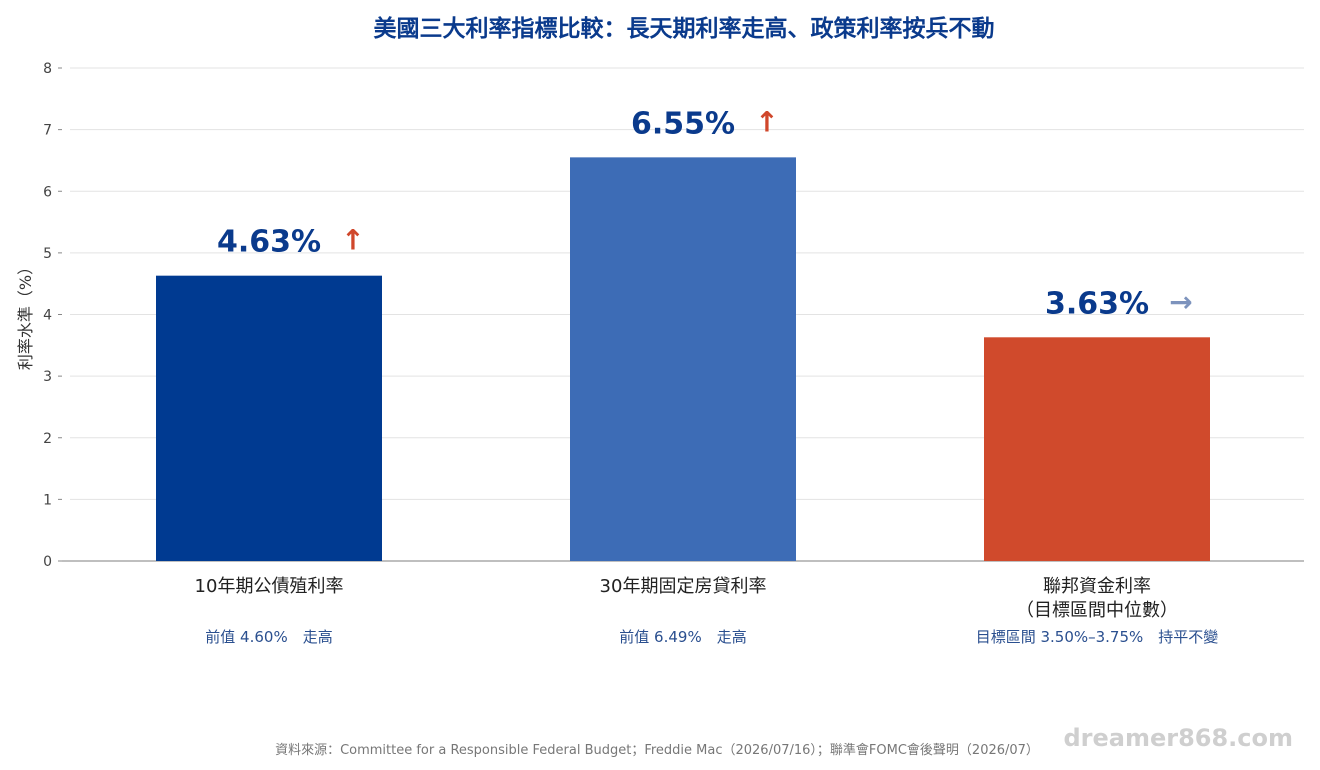 The height and width of the screenshot is (770, 1320). I want to click on y-tick-label: 8, so click(47, 69).